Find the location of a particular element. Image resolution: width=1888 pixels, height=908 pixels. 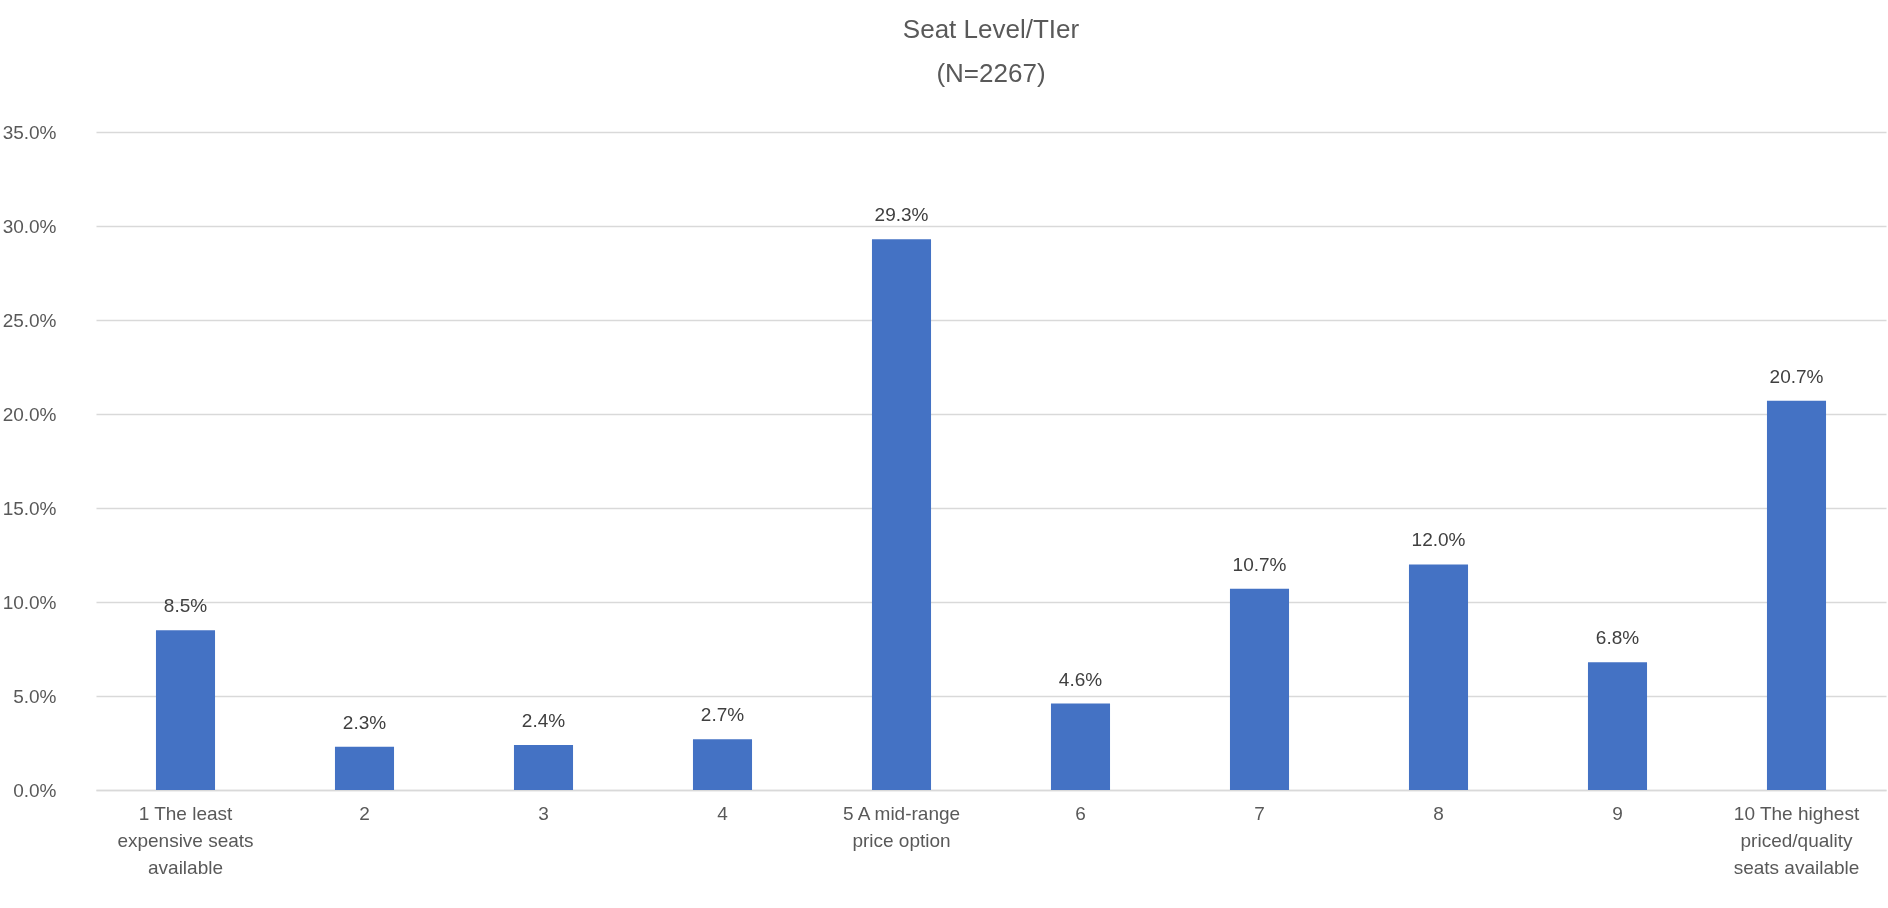

x-tick-label: 10 The highest priced/quality seats available is located at coordinates (1796, 840).